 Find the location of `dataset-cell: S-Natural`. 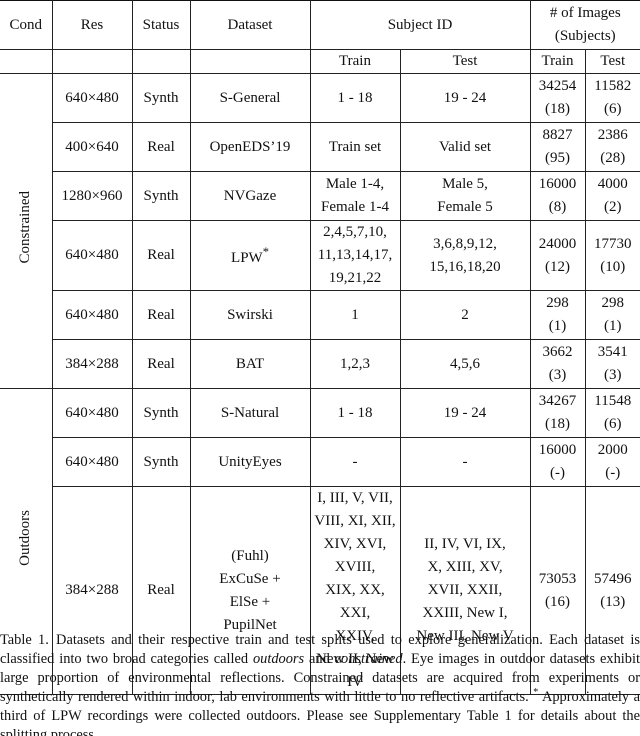

dataset-cell: S-Natural is located at coordinates (250, 413).